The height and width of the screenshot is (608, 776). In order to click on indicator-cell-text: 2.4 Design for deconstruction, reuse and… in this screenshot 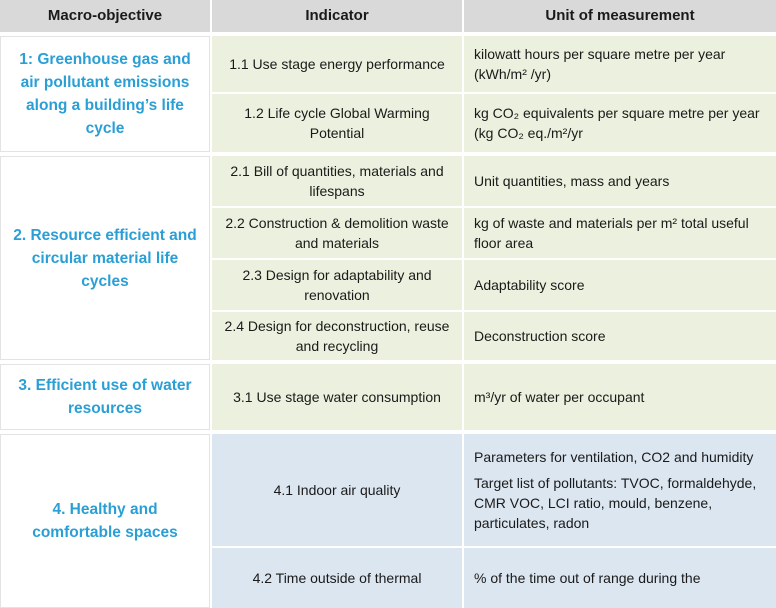, I will do `click(337, 336)`.